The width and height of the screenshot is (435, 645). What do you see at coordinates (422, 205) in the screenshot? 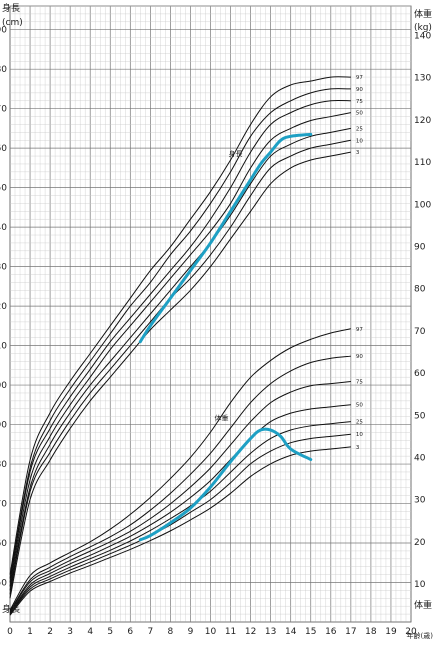
I see `right-tick-label: 100` at bounding box center [422, 205].